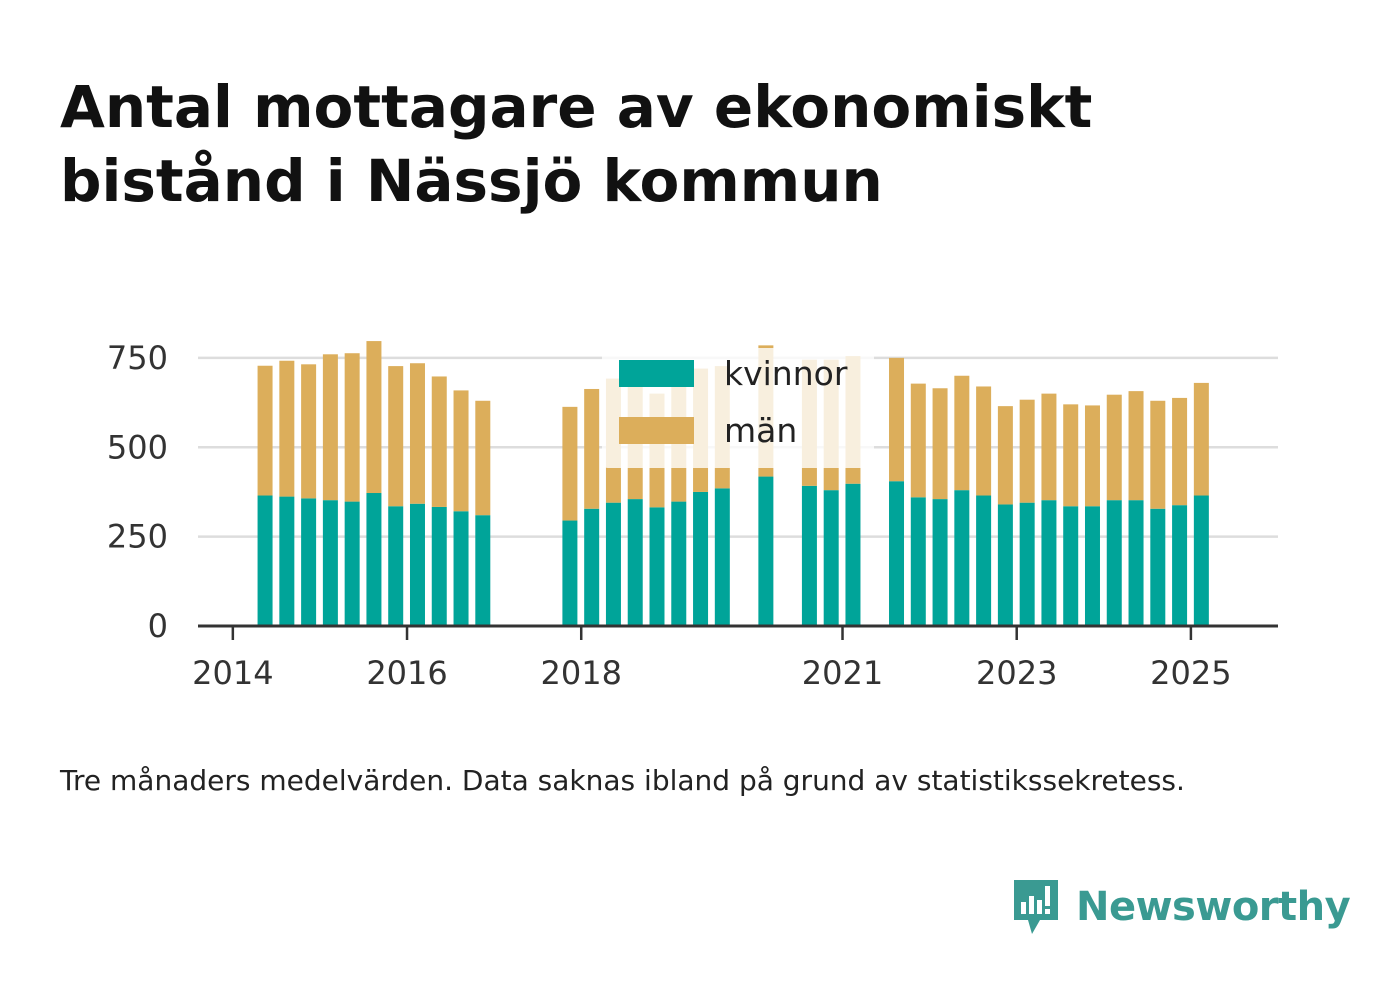  What do you see at coordinates (137, 492) in the screenshot?
I see `y-tick-labels: 0 250 500 750` at bounding box center [137, 492].